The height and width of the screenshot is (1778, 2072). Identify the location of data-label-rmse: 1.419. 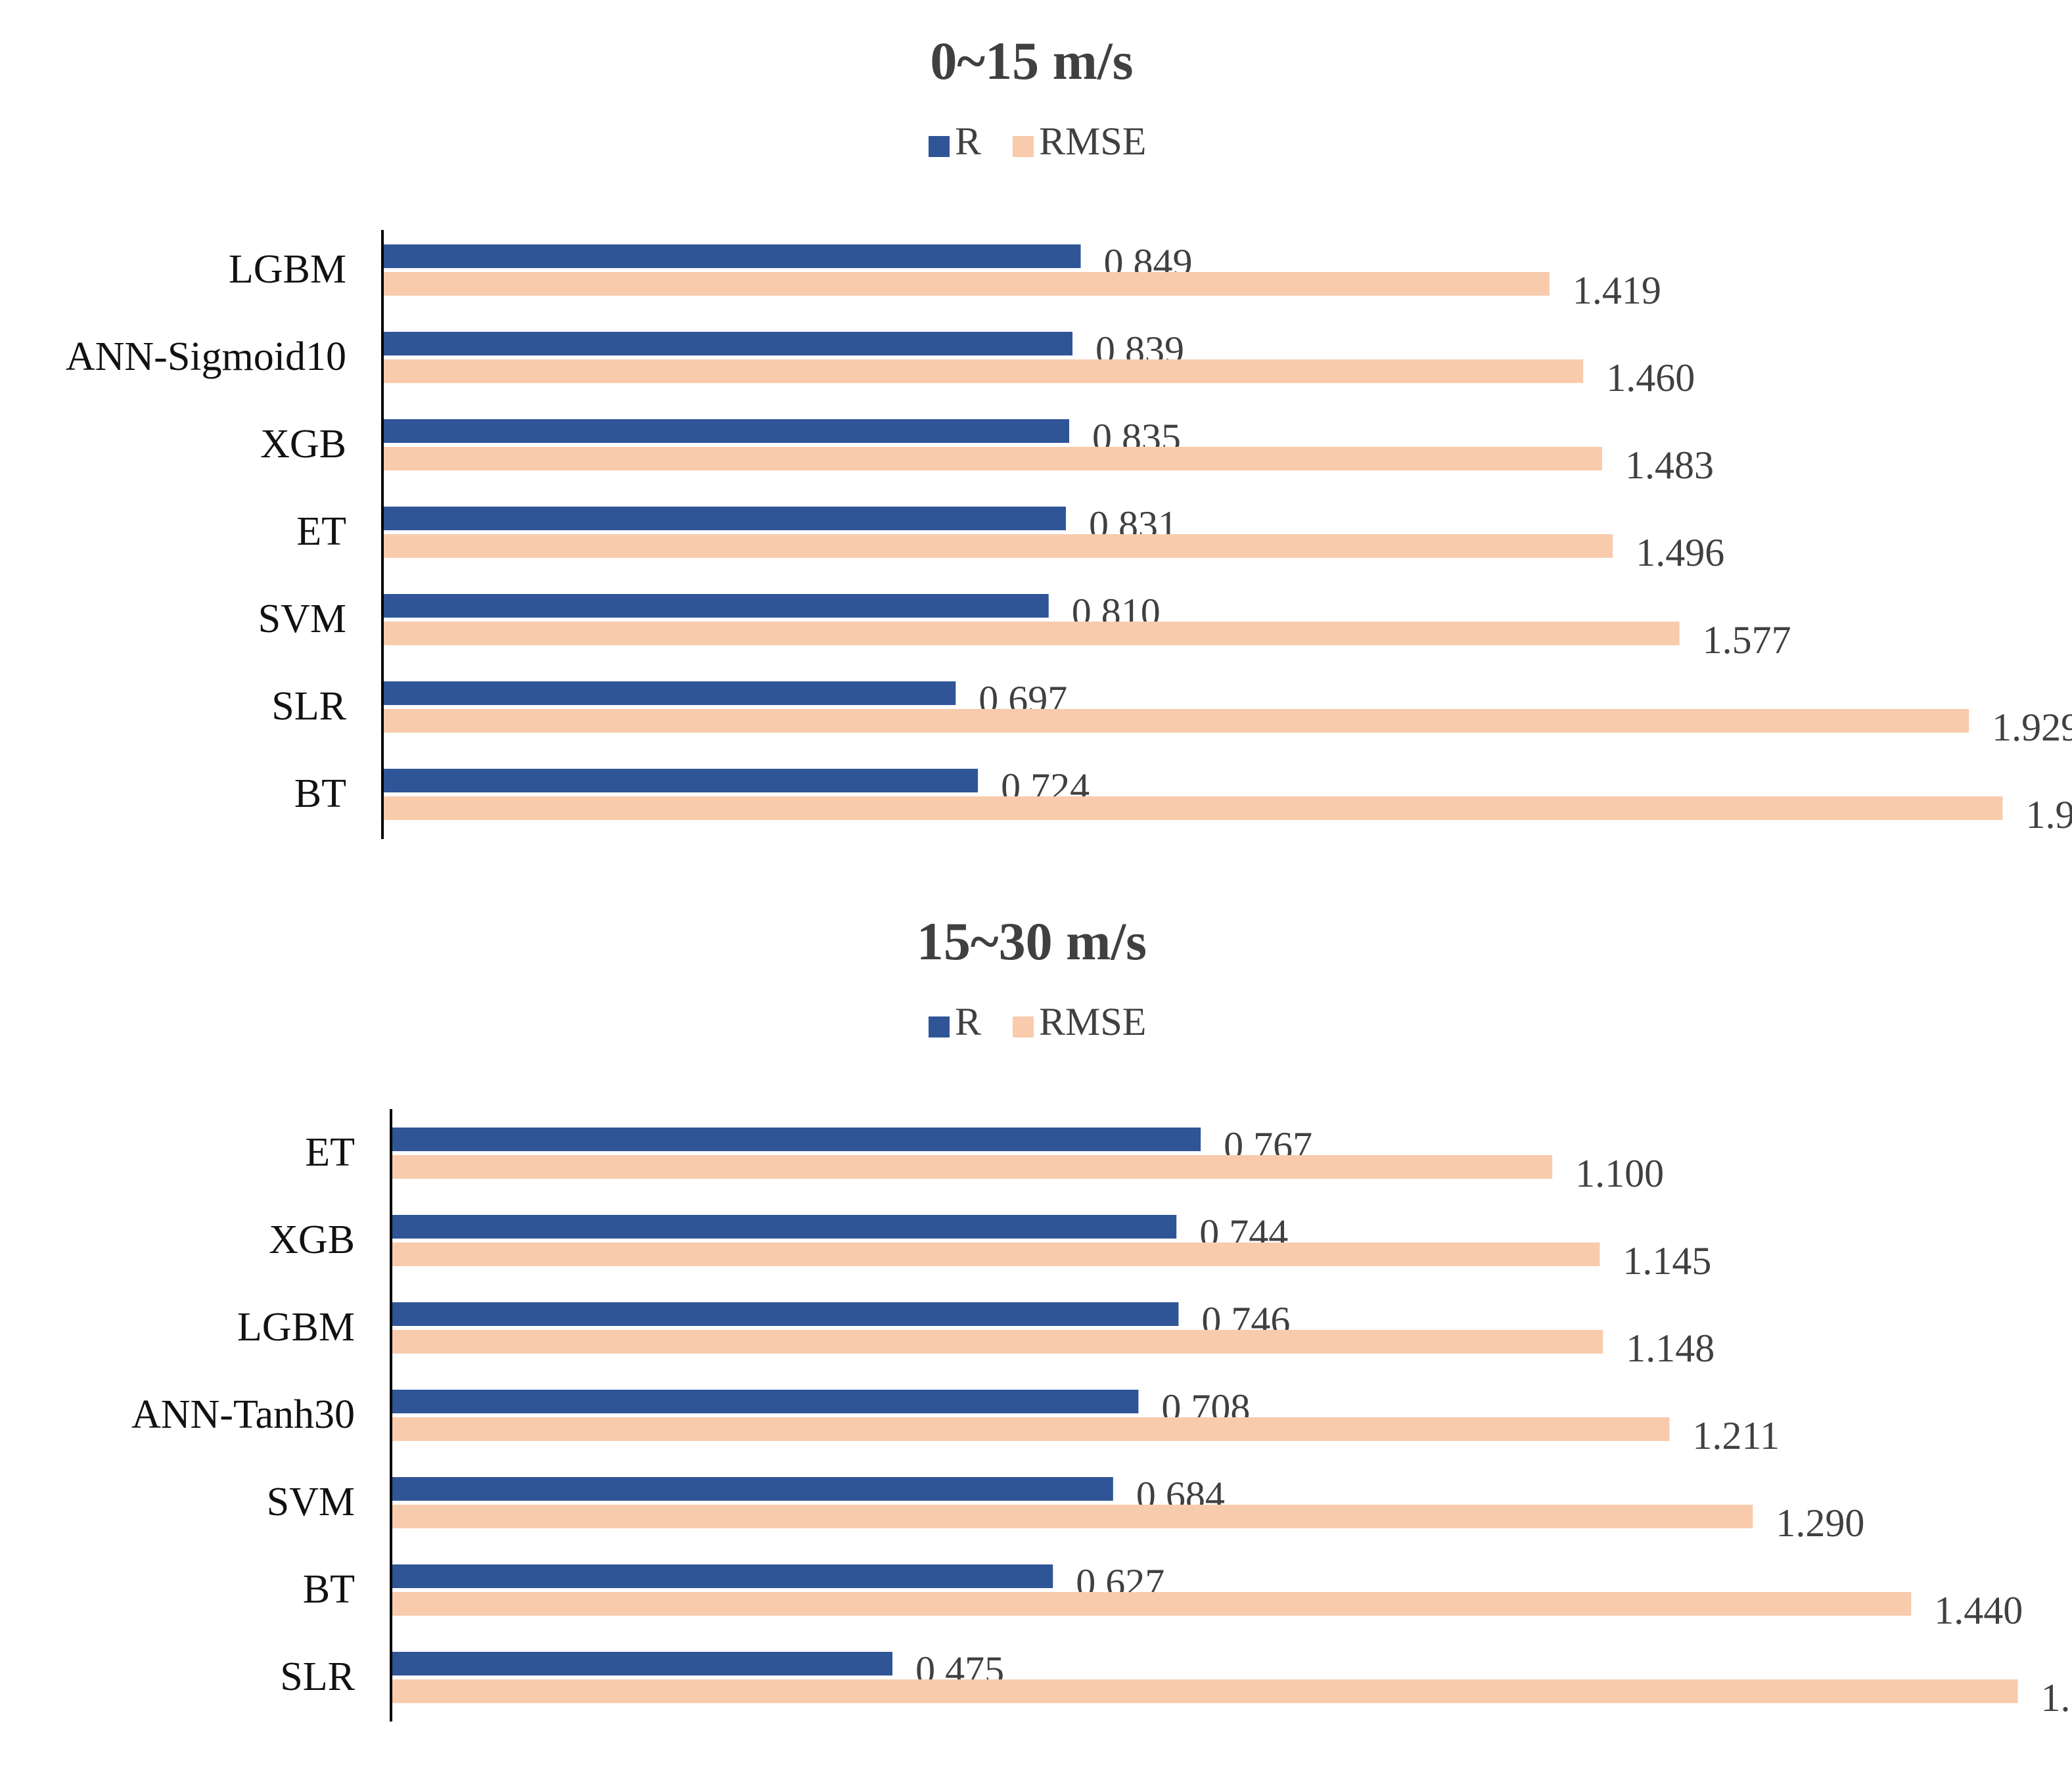
(1617, 290).